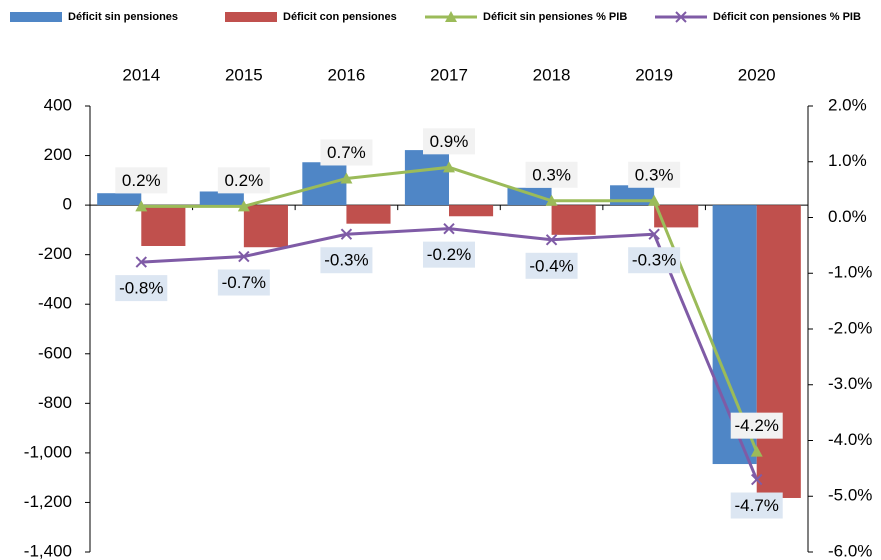 Image resolution: width=881 pixels, height=560 pixels. I want to click on y-tick-label: -1,200, so click(48, 501).